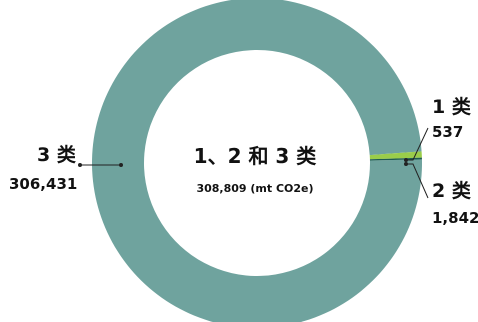  Describe the element at coordinates (80, 165) in the screenshot. I see `leader-dot-3a` at that location.